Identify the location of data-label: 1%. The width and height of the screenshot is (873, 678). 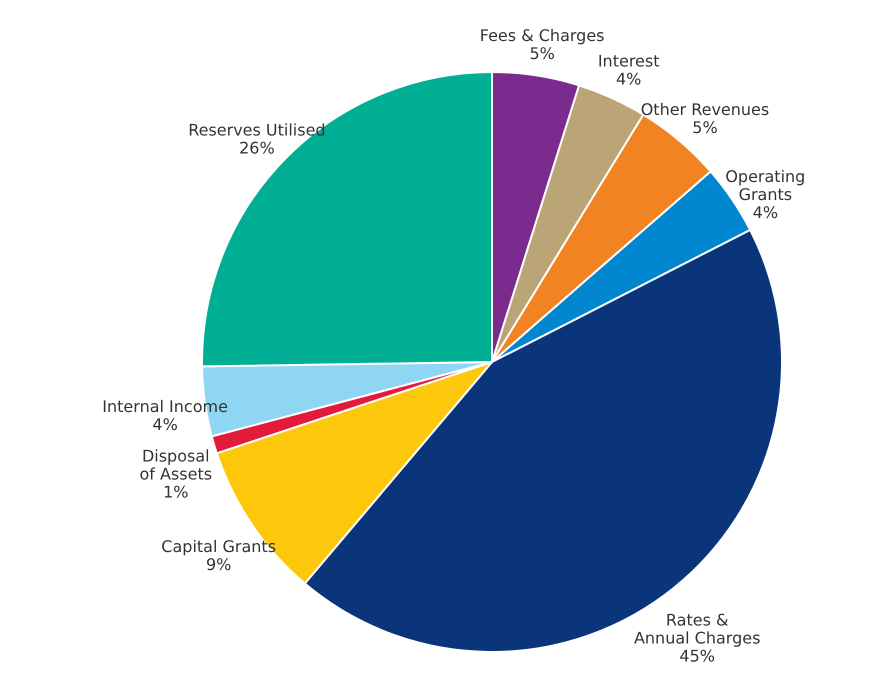
(175, 492).